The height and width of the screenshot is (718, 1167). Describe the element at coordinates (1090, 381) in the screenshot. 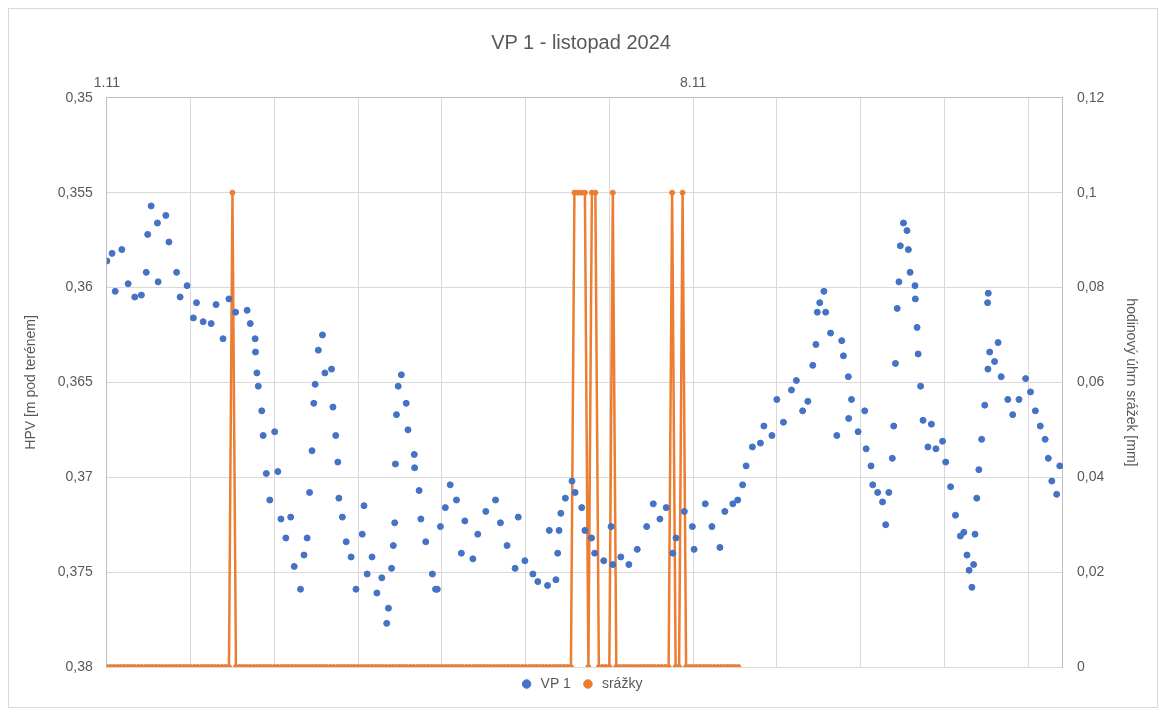

I see `y2-tick-label: 0,06` at that location.